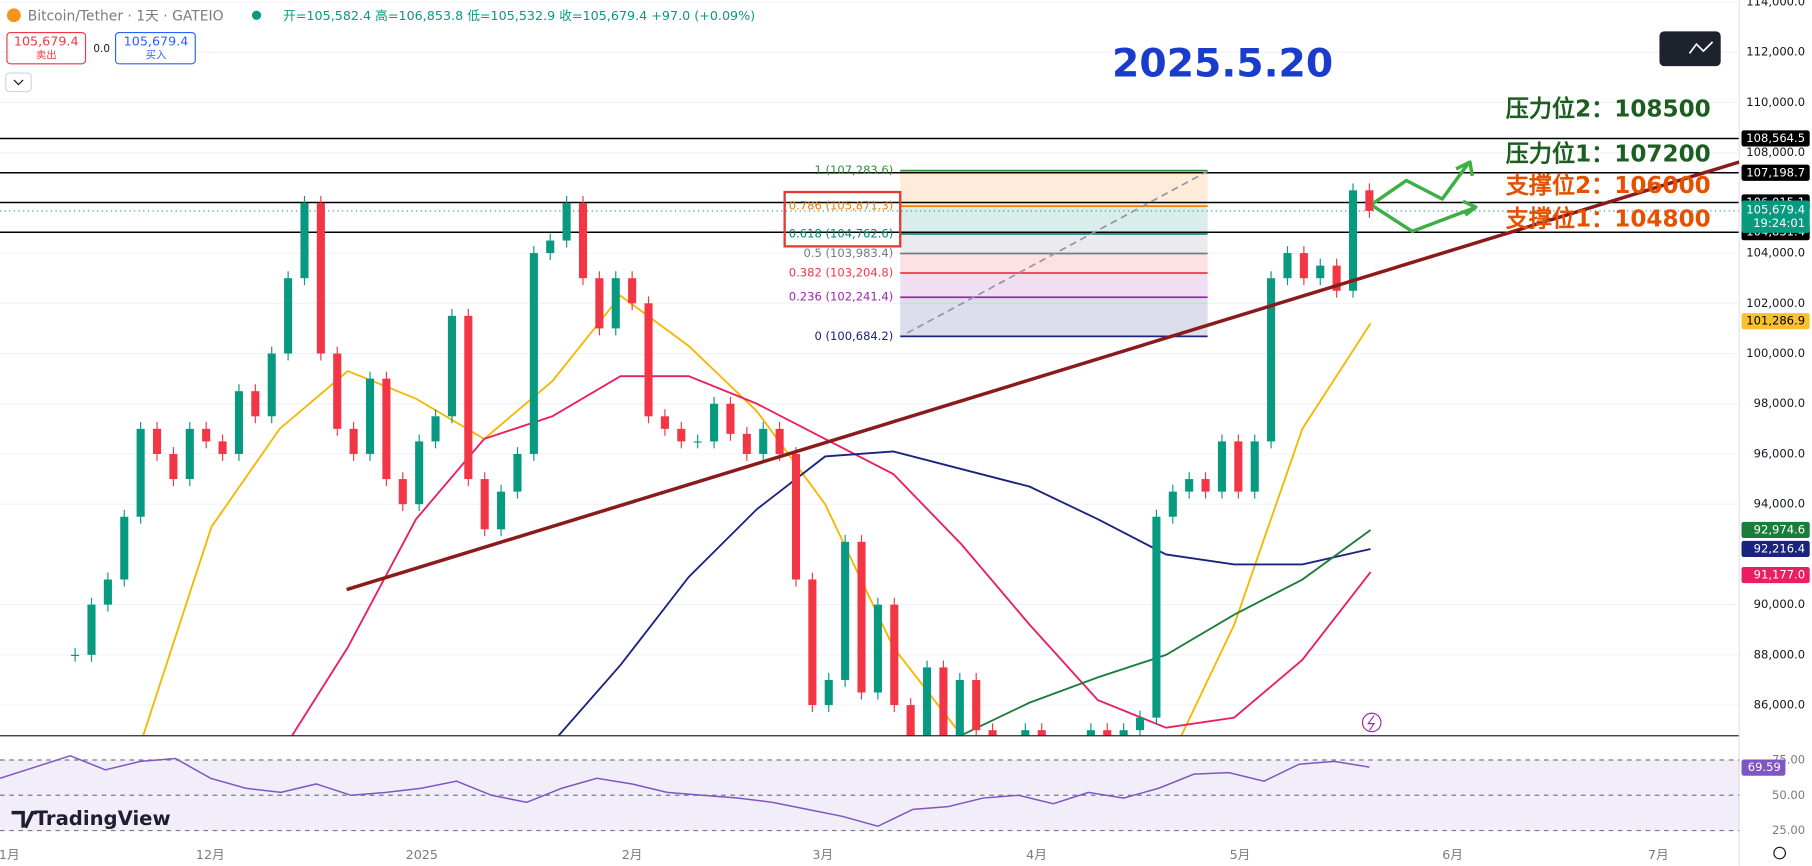 The height and width of the screenshot is (866, 1812). What do you see at coordinates (853, 336) in the screenshot?
I see `fib-label: 0 (100,684.2)` at bounding box center [853, 336].